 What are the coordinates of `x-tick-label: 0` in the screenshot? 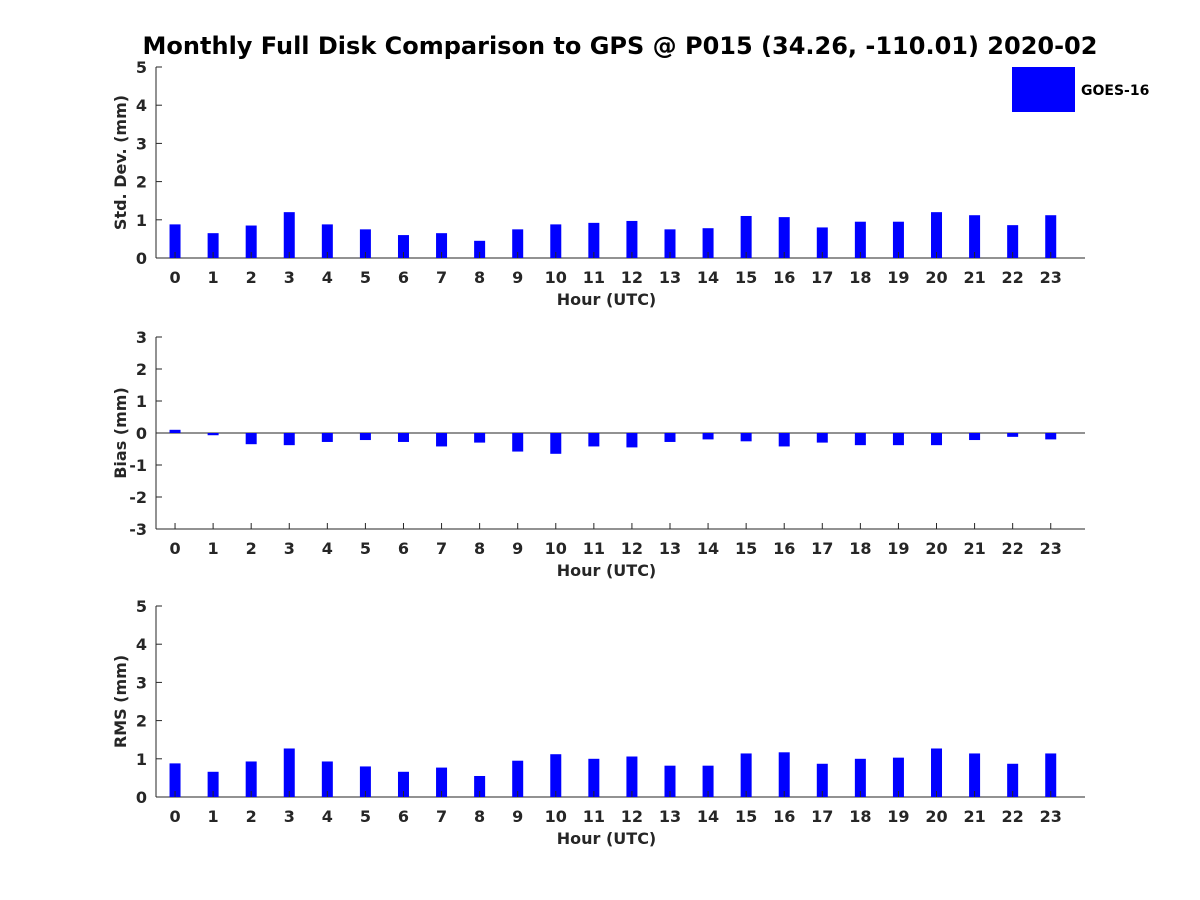 It's located at (174, 277).